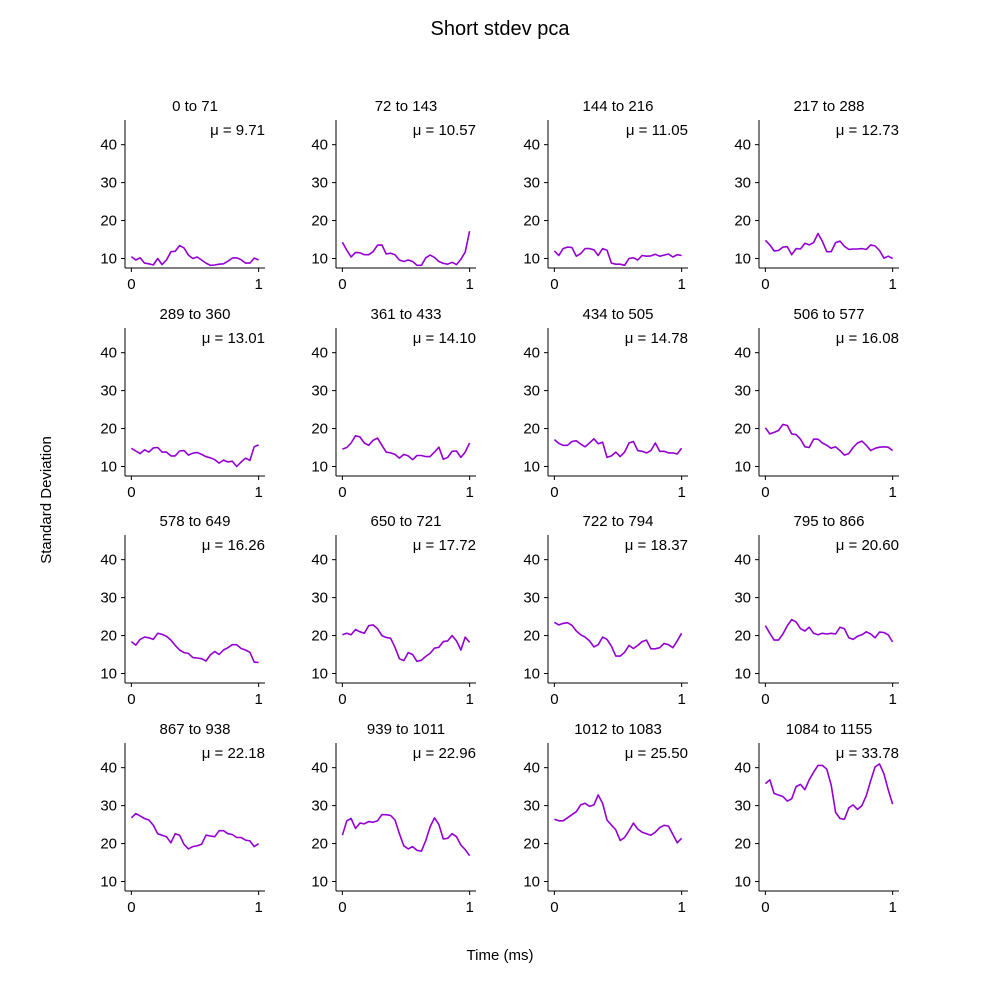 This screenshot has height=1000, width=1000. I want to click on panel: 10 20 30 40 0 1 0 to 71 μ = 9.71, so click(182, 195).